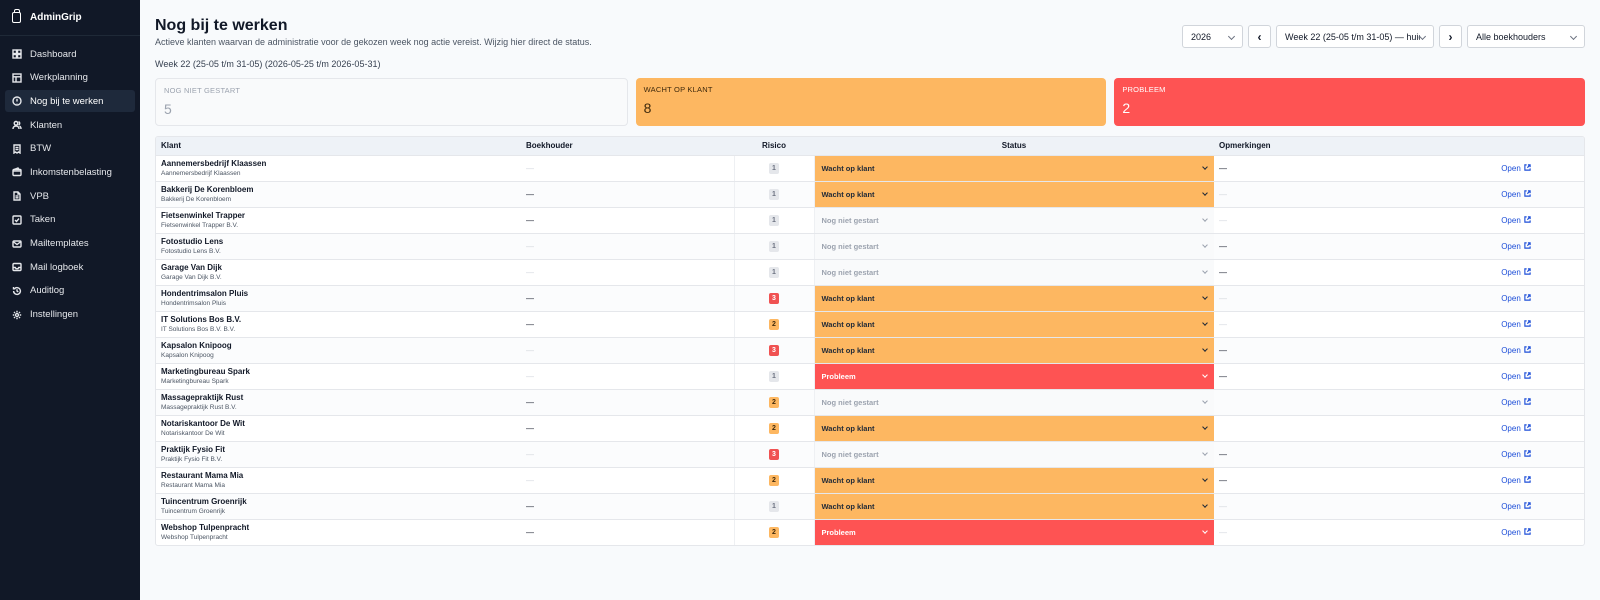 The height and width of the screenshot is (600, 1600). Describe the element at coordinates (627, 428) in the screenshot. I see `bookkeeper-cell: —` at that location.